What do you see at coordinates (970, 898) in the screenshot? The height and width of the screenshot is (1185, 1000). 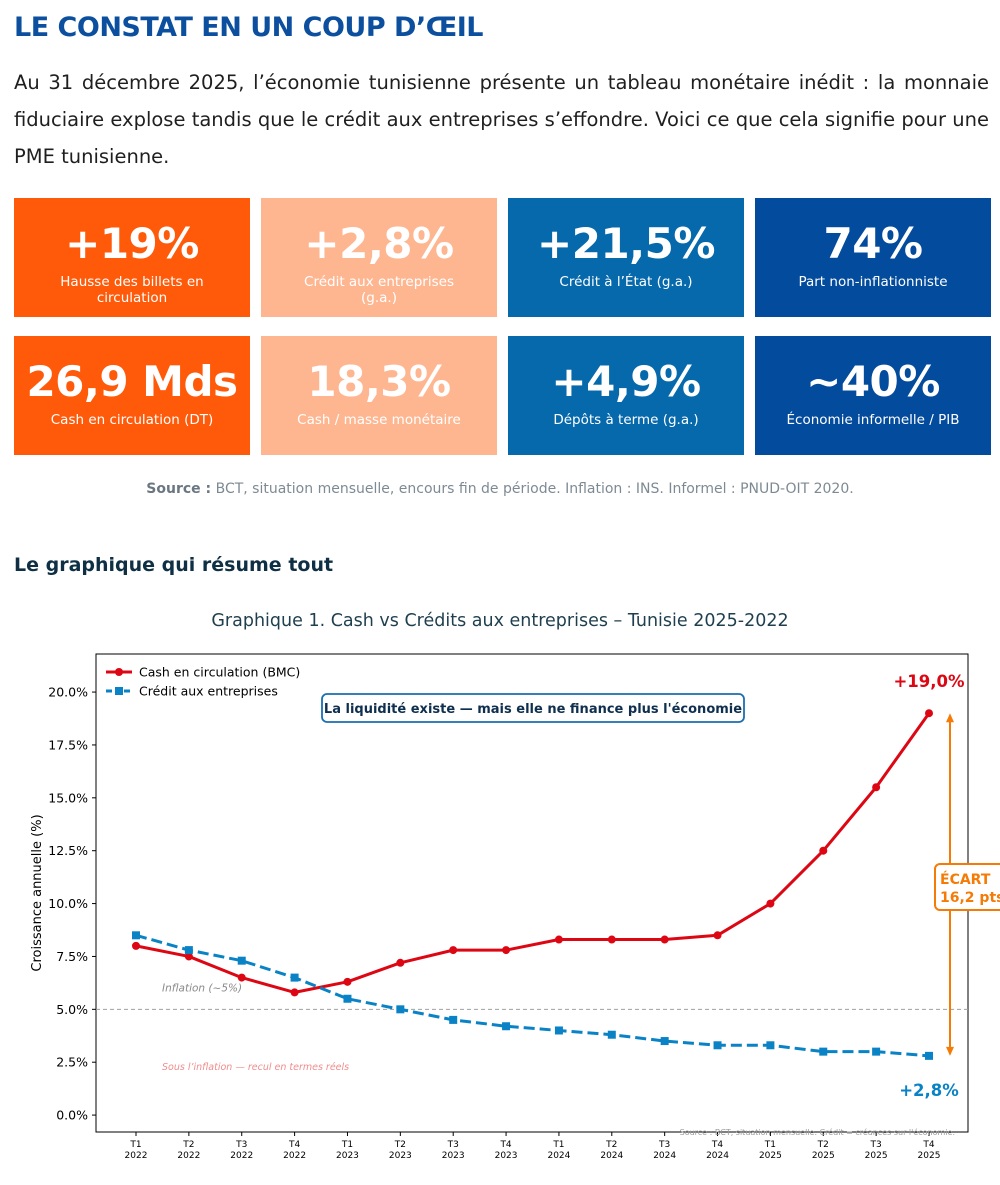 I see `gap-label-line2: 16,2 pts` at bounding box center [970, 898].